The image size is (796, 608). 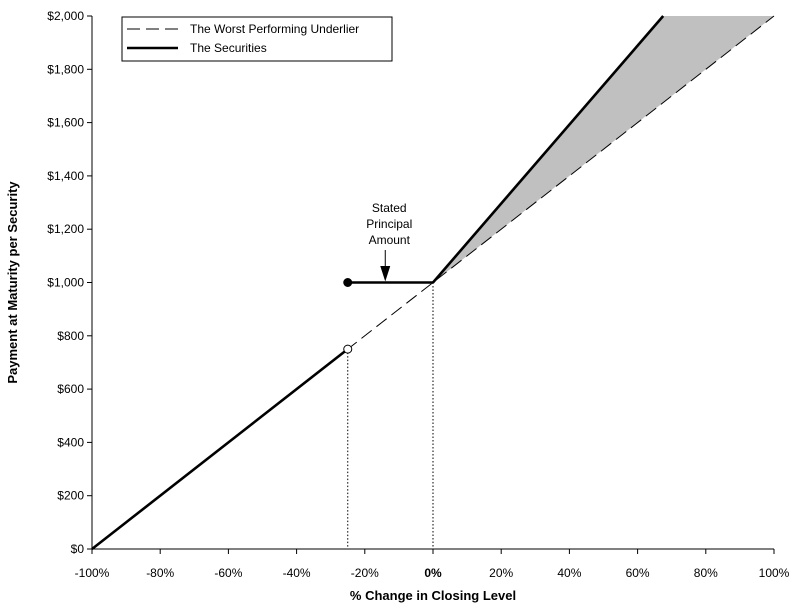 I want to click on x-tick-label: -60%, so click(x=228, y=573).